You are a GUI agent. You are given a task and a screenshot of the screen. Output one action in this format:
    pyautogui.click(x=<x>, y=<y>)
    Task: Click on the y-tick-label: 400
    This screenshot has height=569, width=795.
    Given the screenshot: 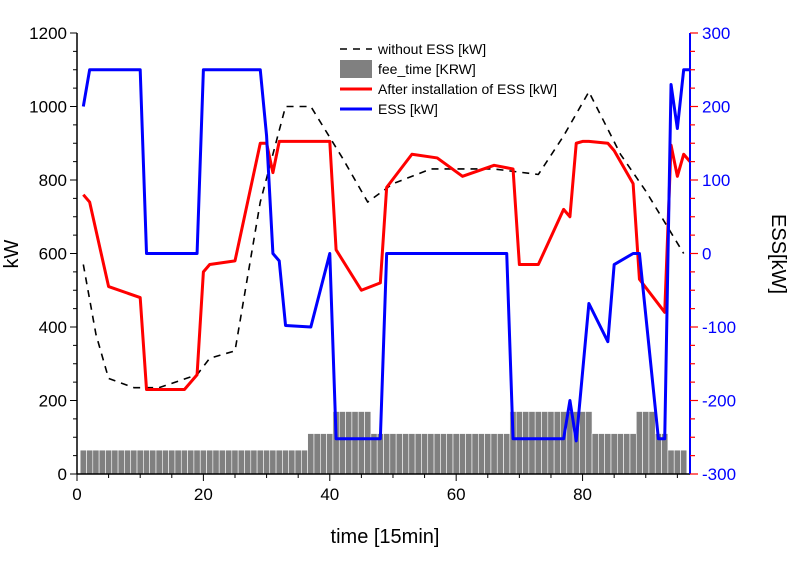 What is the action you would take?
    pyautogui.click(x=53, y=327)
    